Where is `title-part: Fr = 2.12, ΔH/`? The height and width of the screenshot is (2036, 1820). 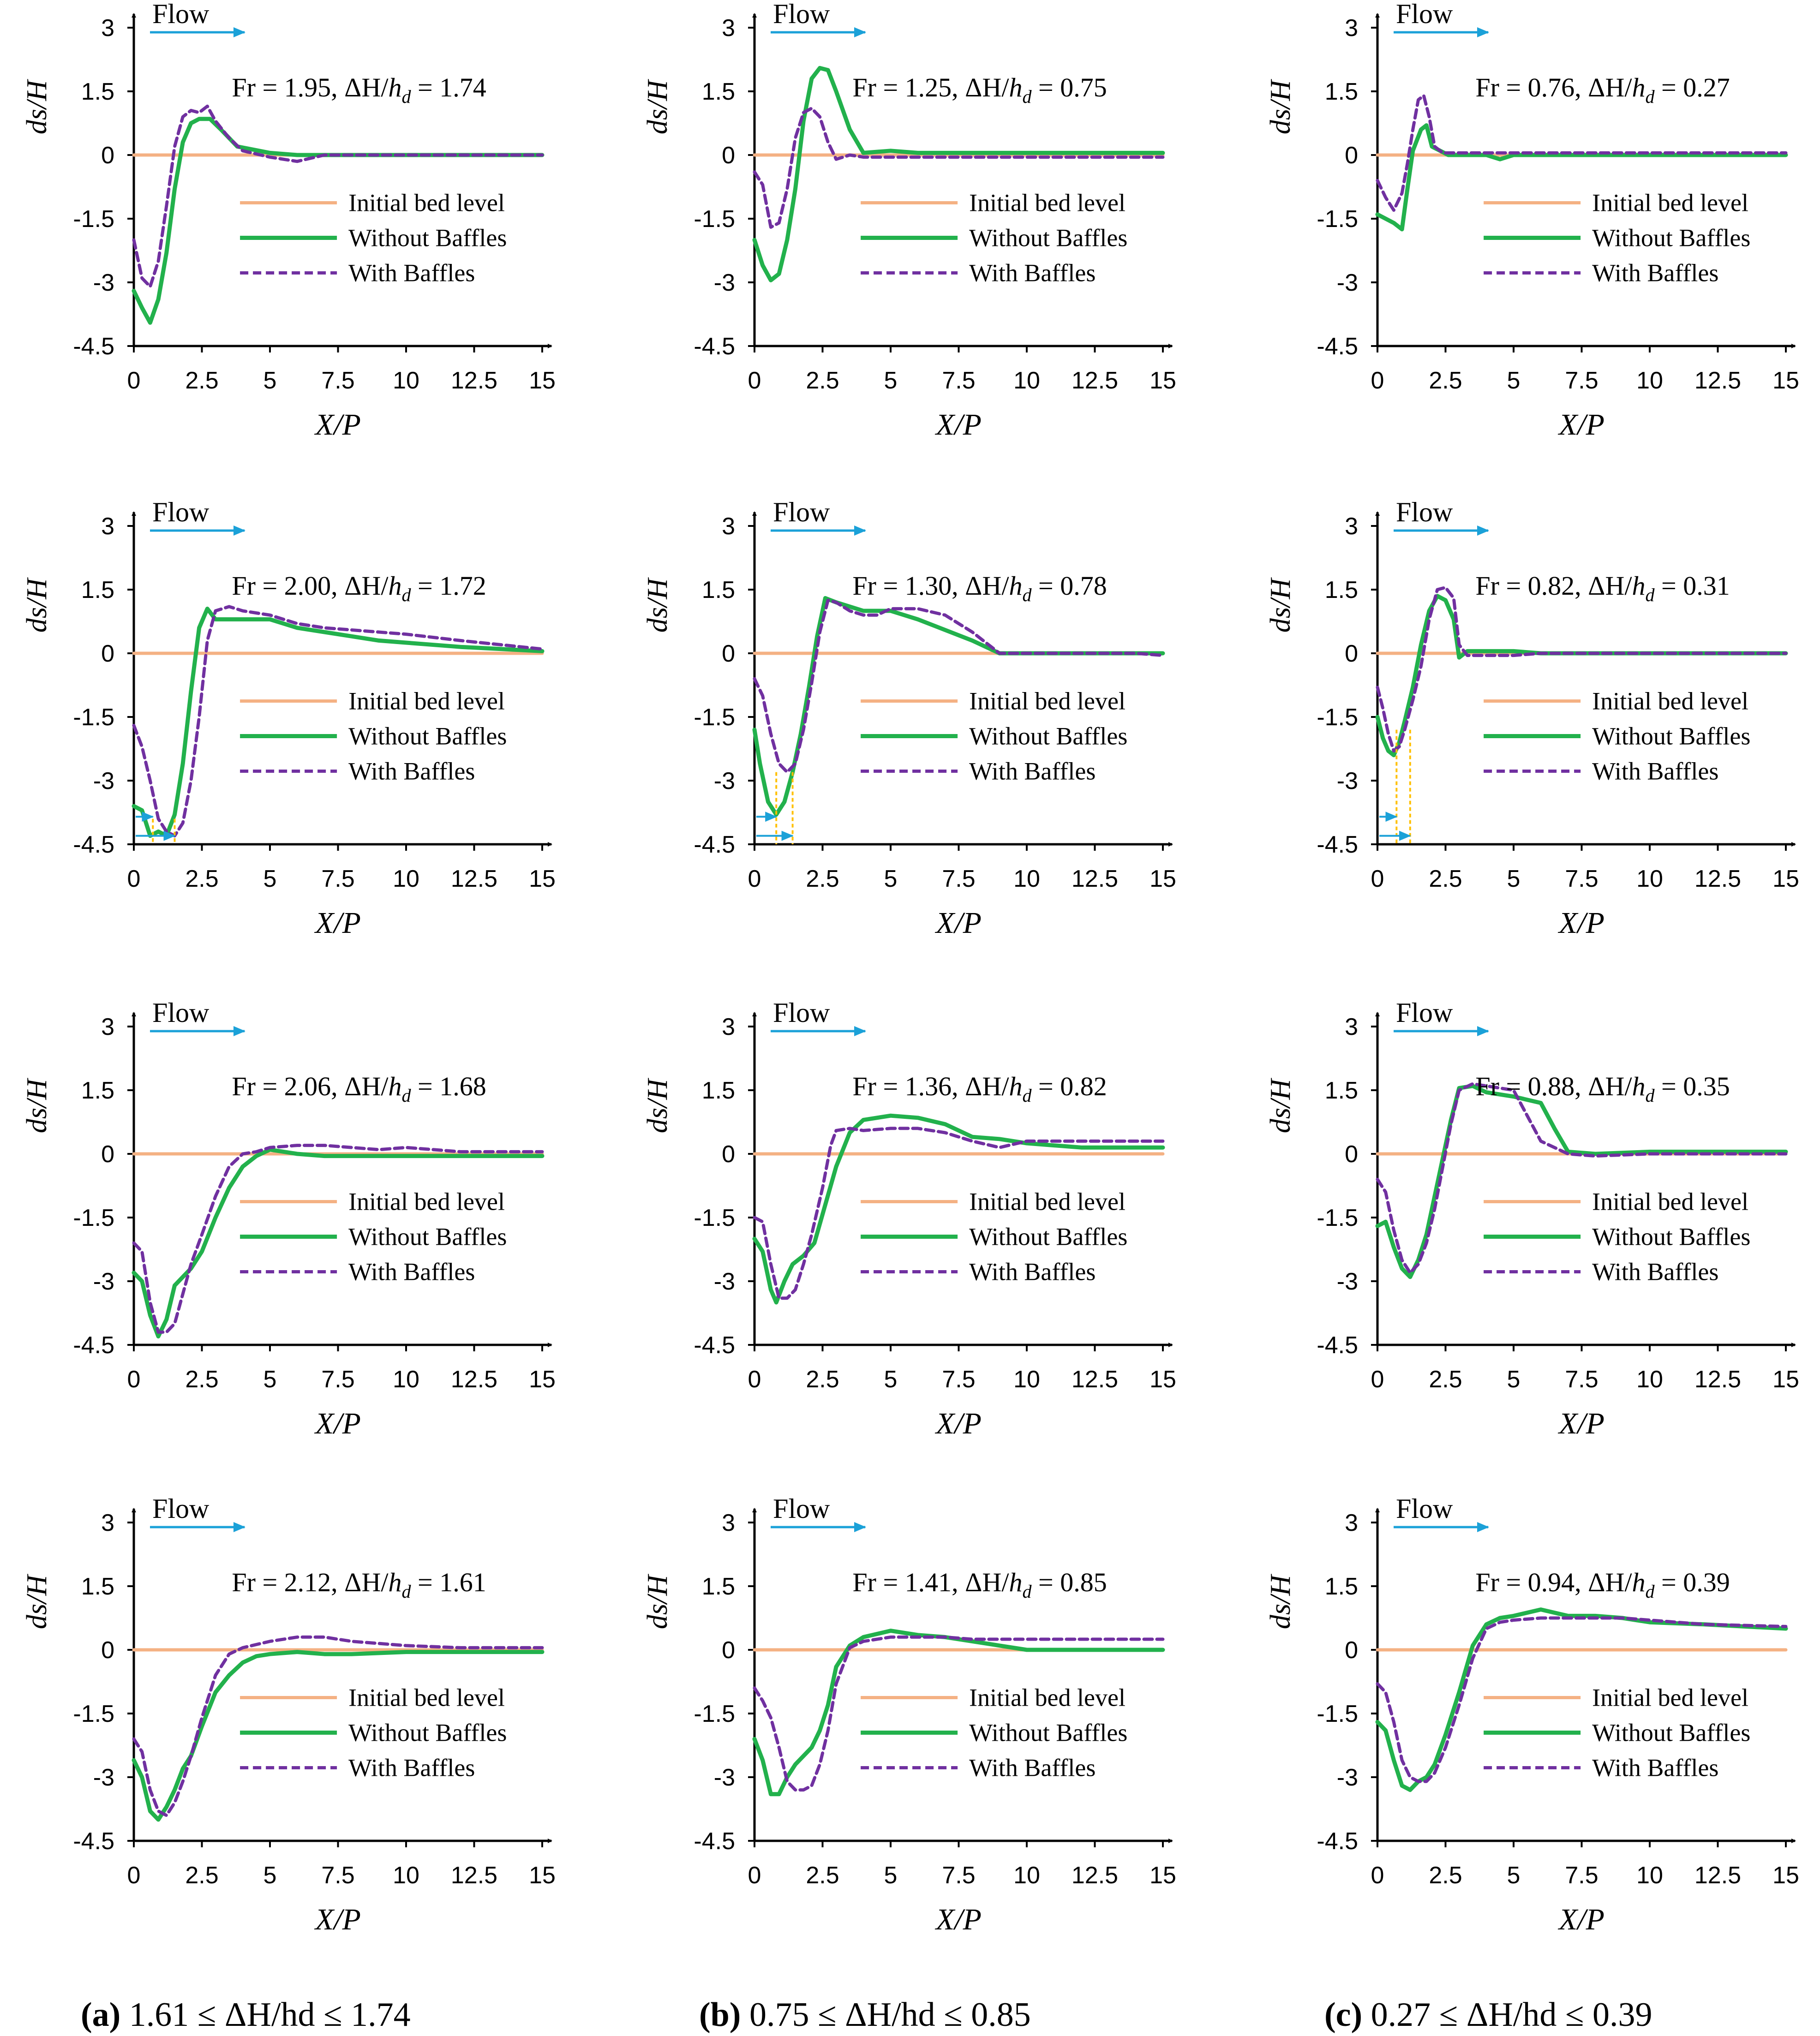
title-part: Fr = 2.12, ΔH/ is located at coordinates (310, 1582).